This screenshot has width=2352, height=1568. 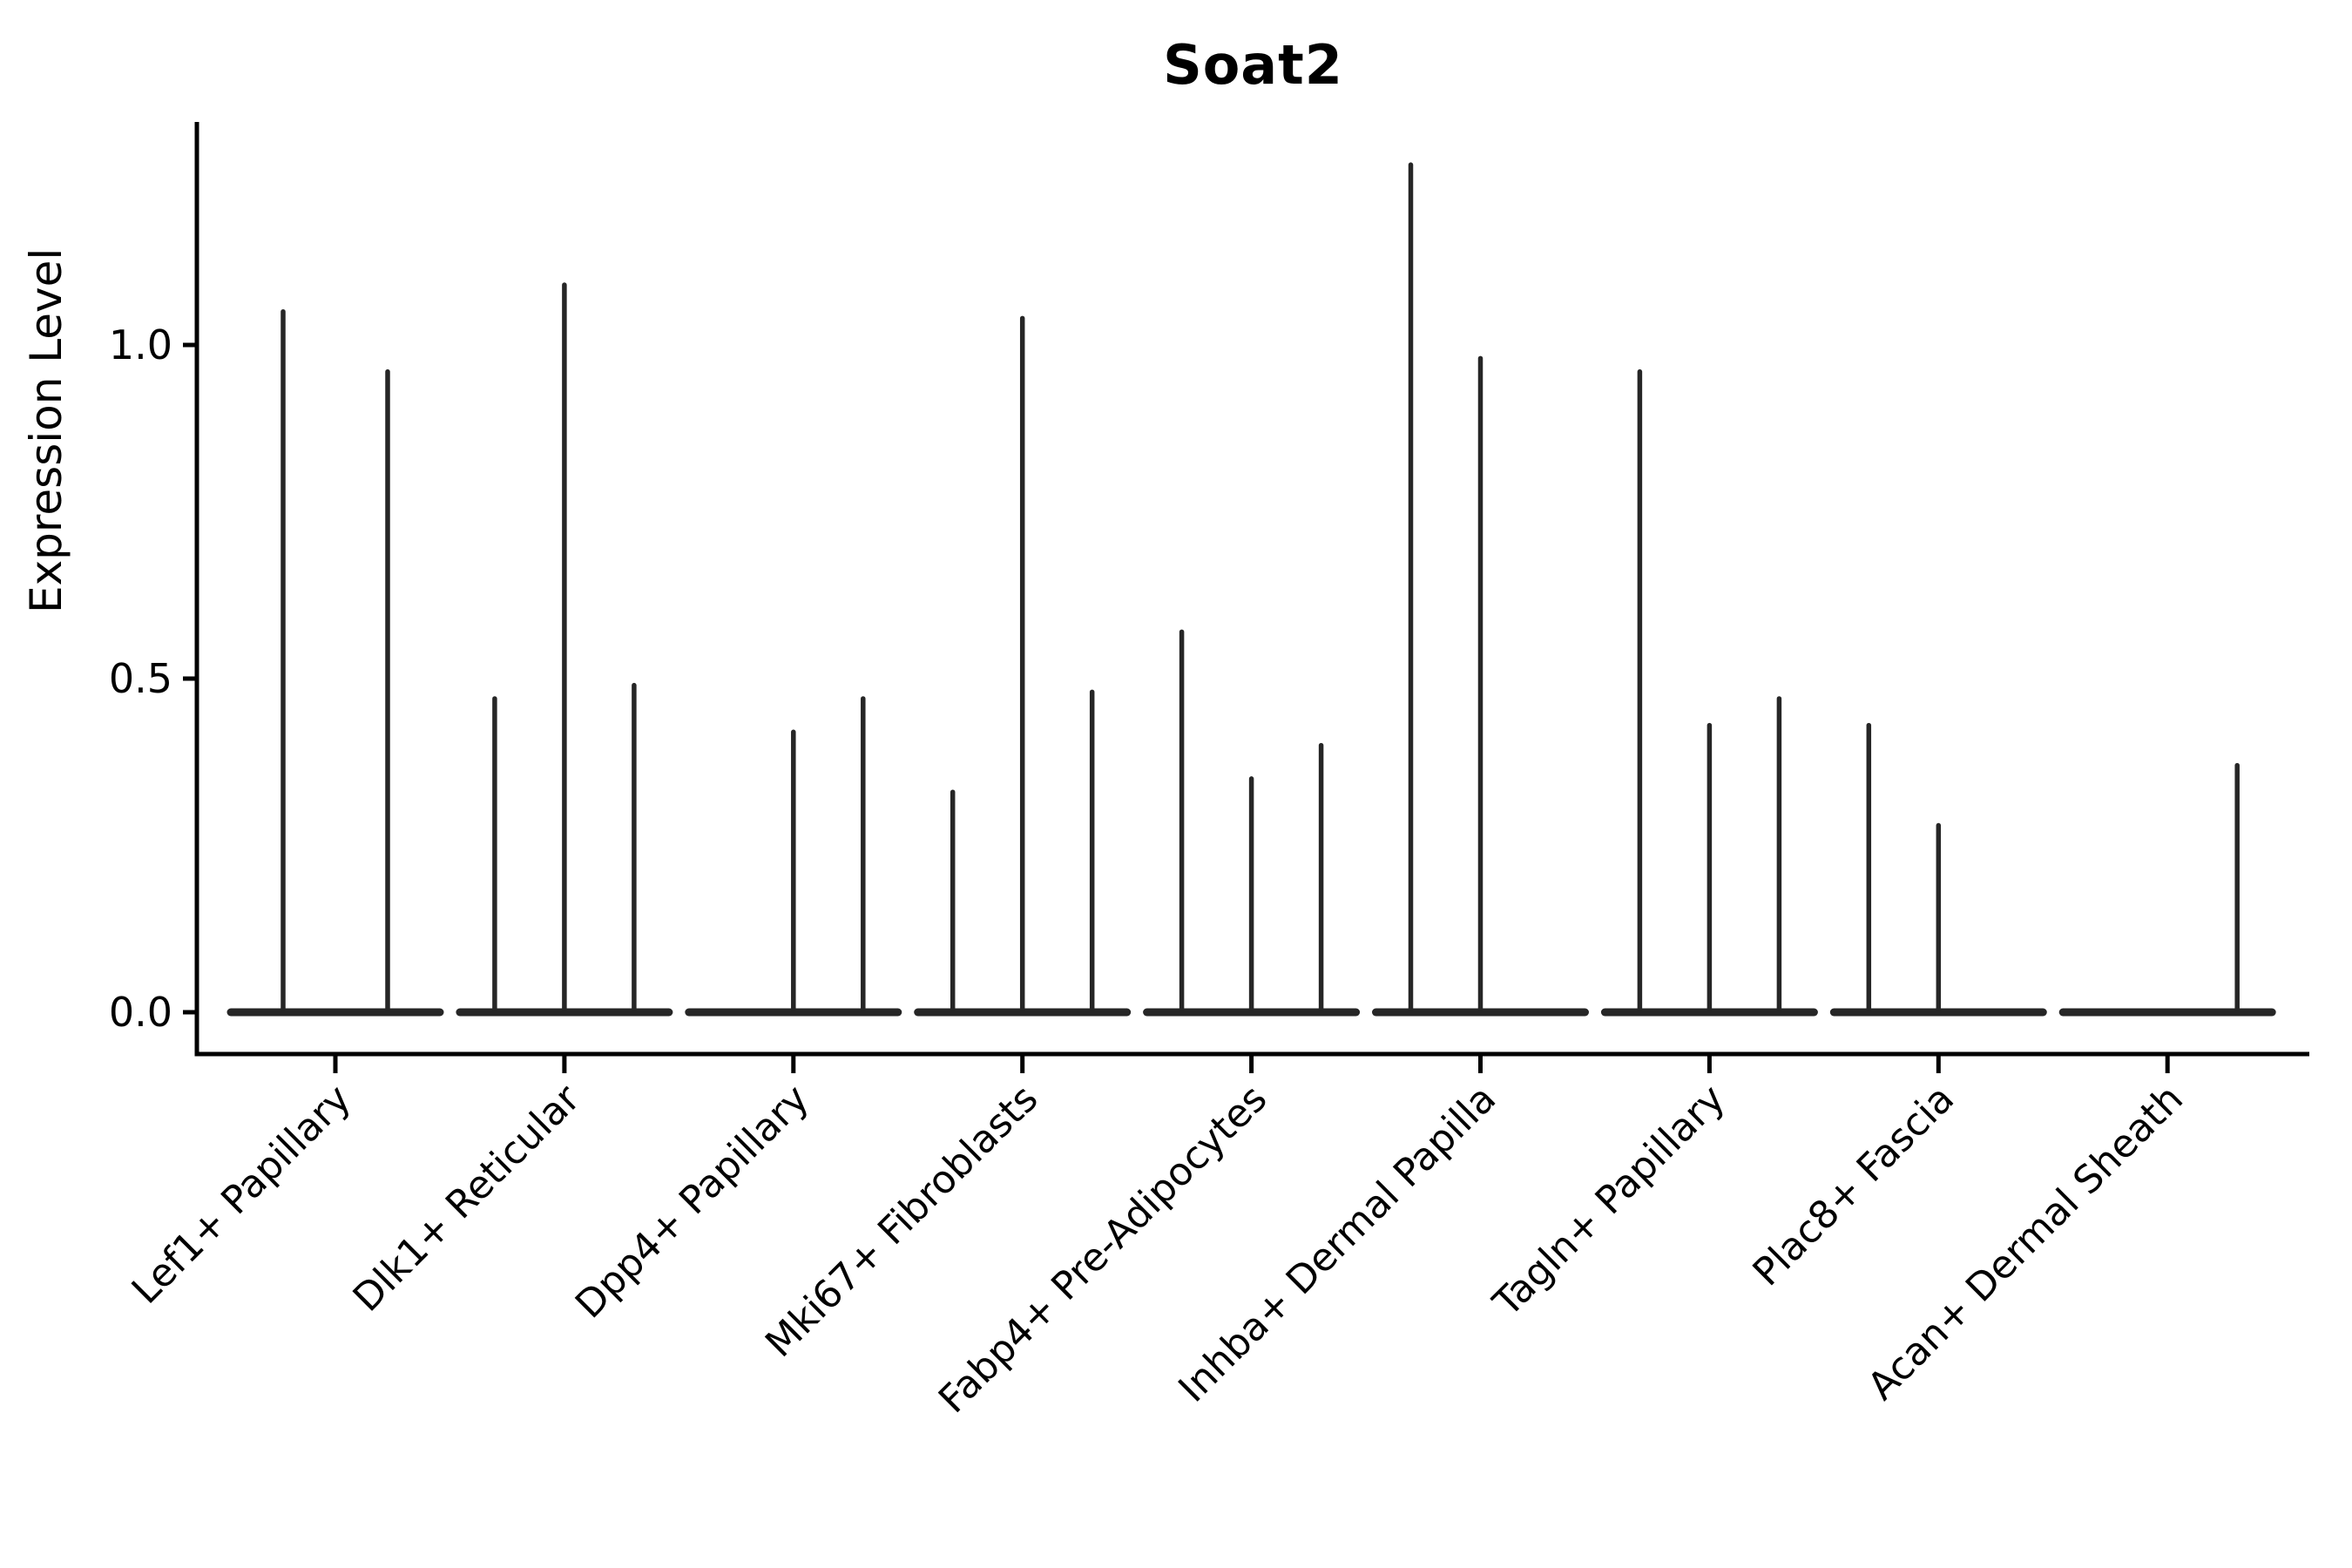 What do you see at coordinates (242, 1195) in the screenshot?
I see `x-tick-label: Lef1+ Papillary` at bounding box center [242, 1195].